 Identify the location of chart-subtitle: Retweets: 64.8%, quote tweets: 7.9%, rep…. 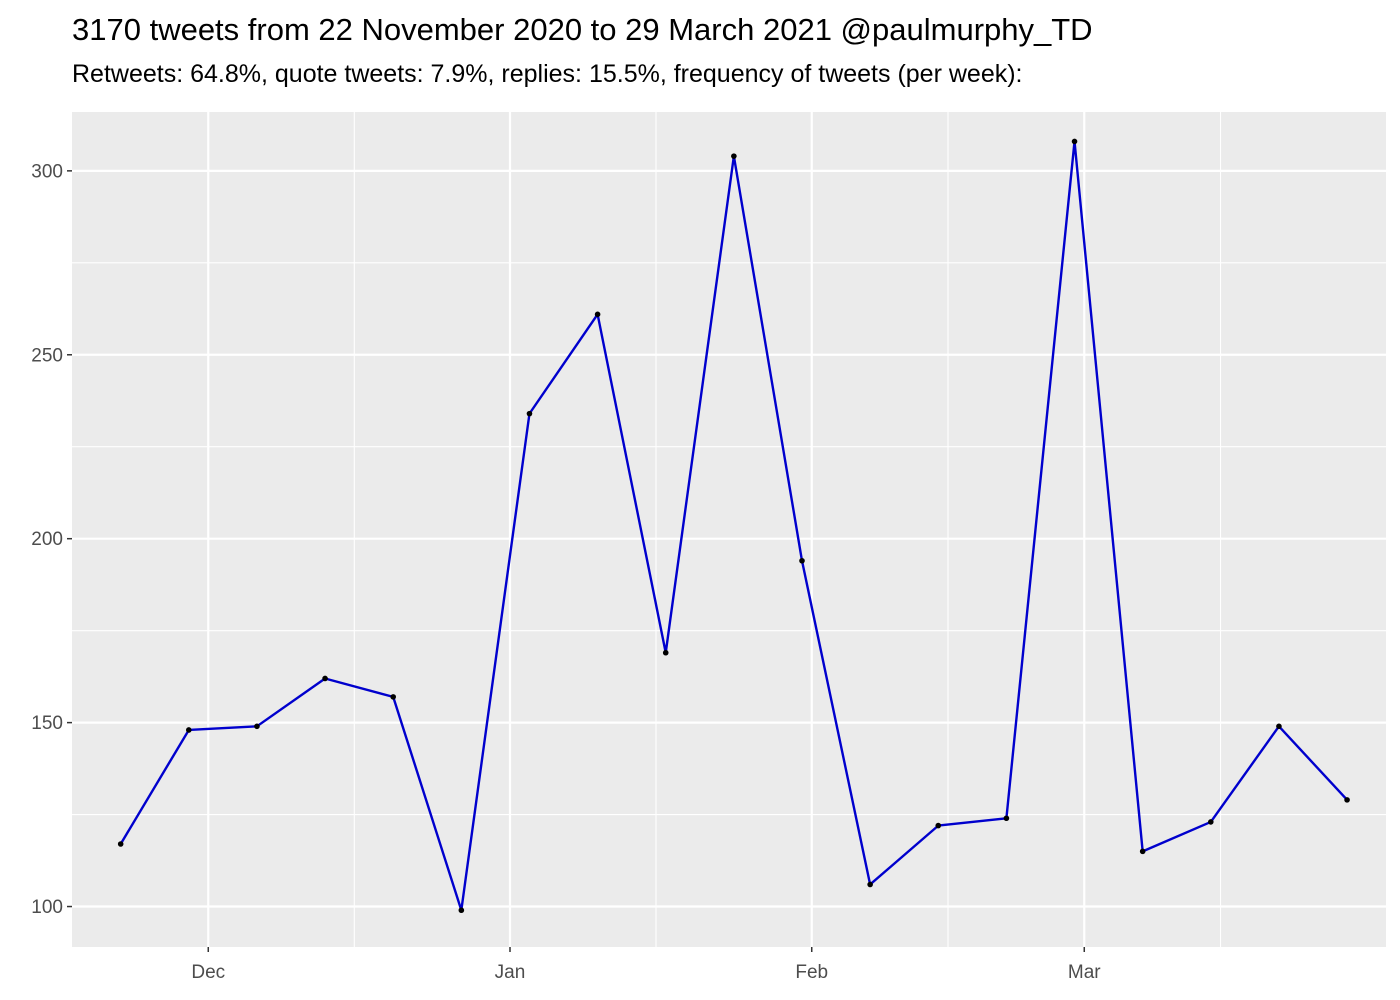
(547, 74).